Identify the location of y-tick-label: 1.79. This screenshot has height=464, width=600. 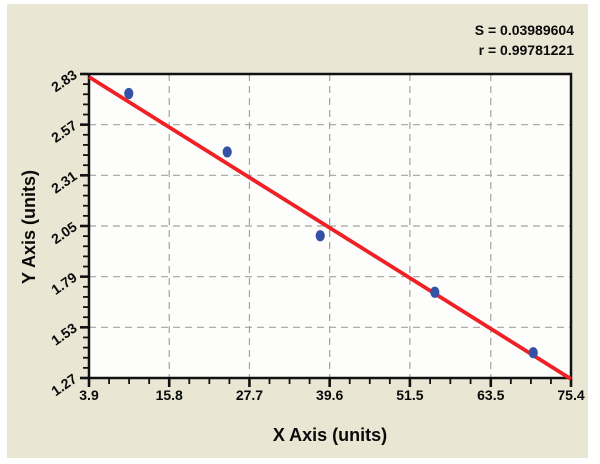
(64, 283).